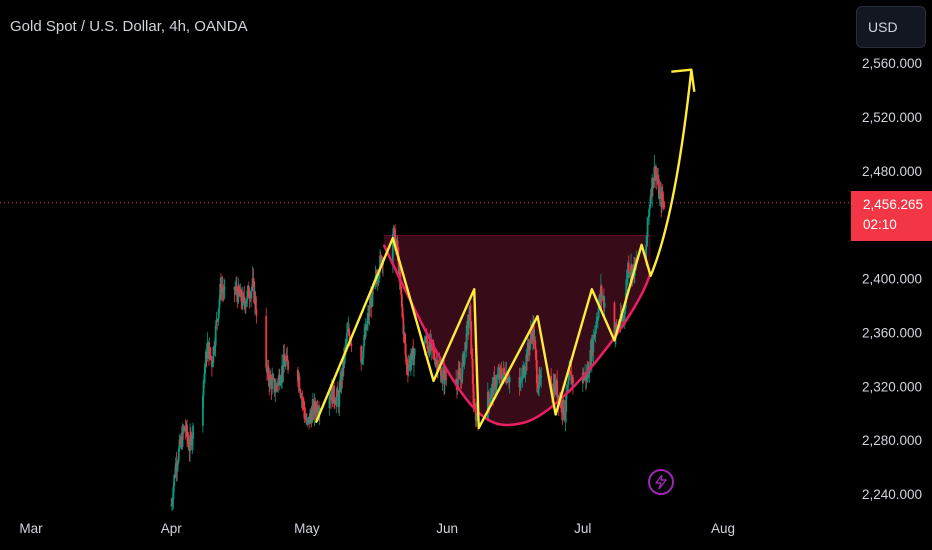 This screenshot has height=550, width=932. I want to click on currency-label: USD, so click(883, 27).